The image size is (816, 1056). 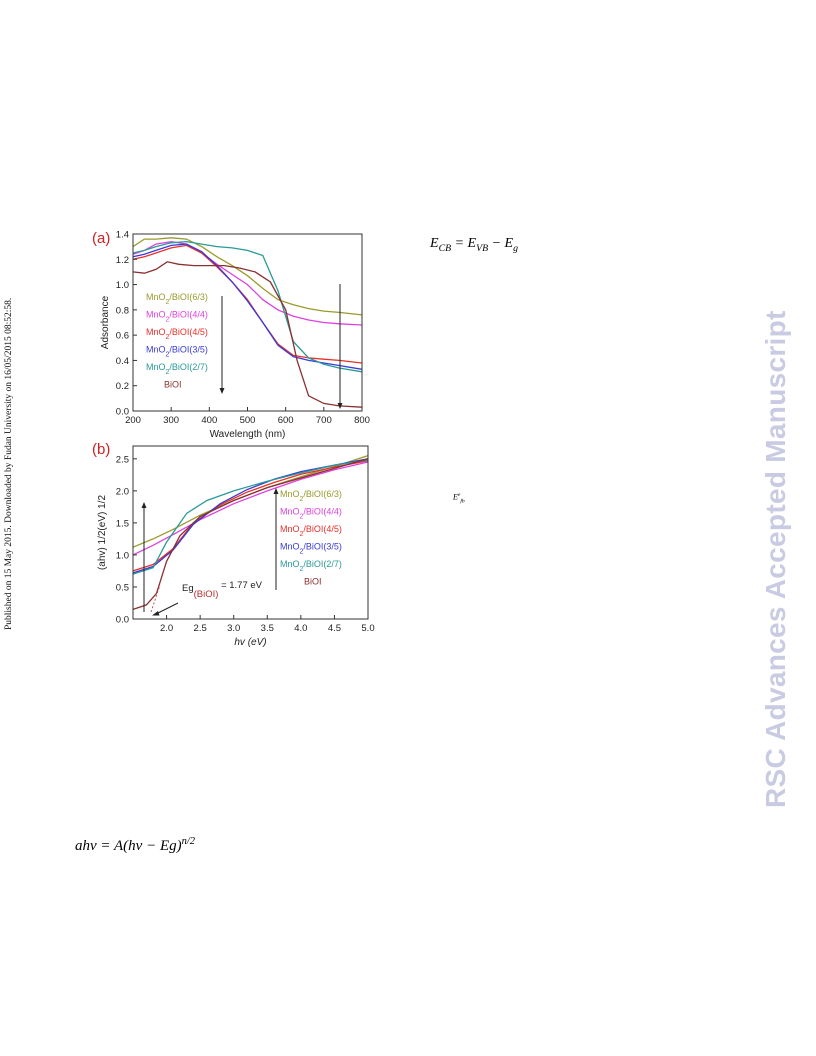 I want to click on x-tick-label: 4.0, so click(x=300, y=628).